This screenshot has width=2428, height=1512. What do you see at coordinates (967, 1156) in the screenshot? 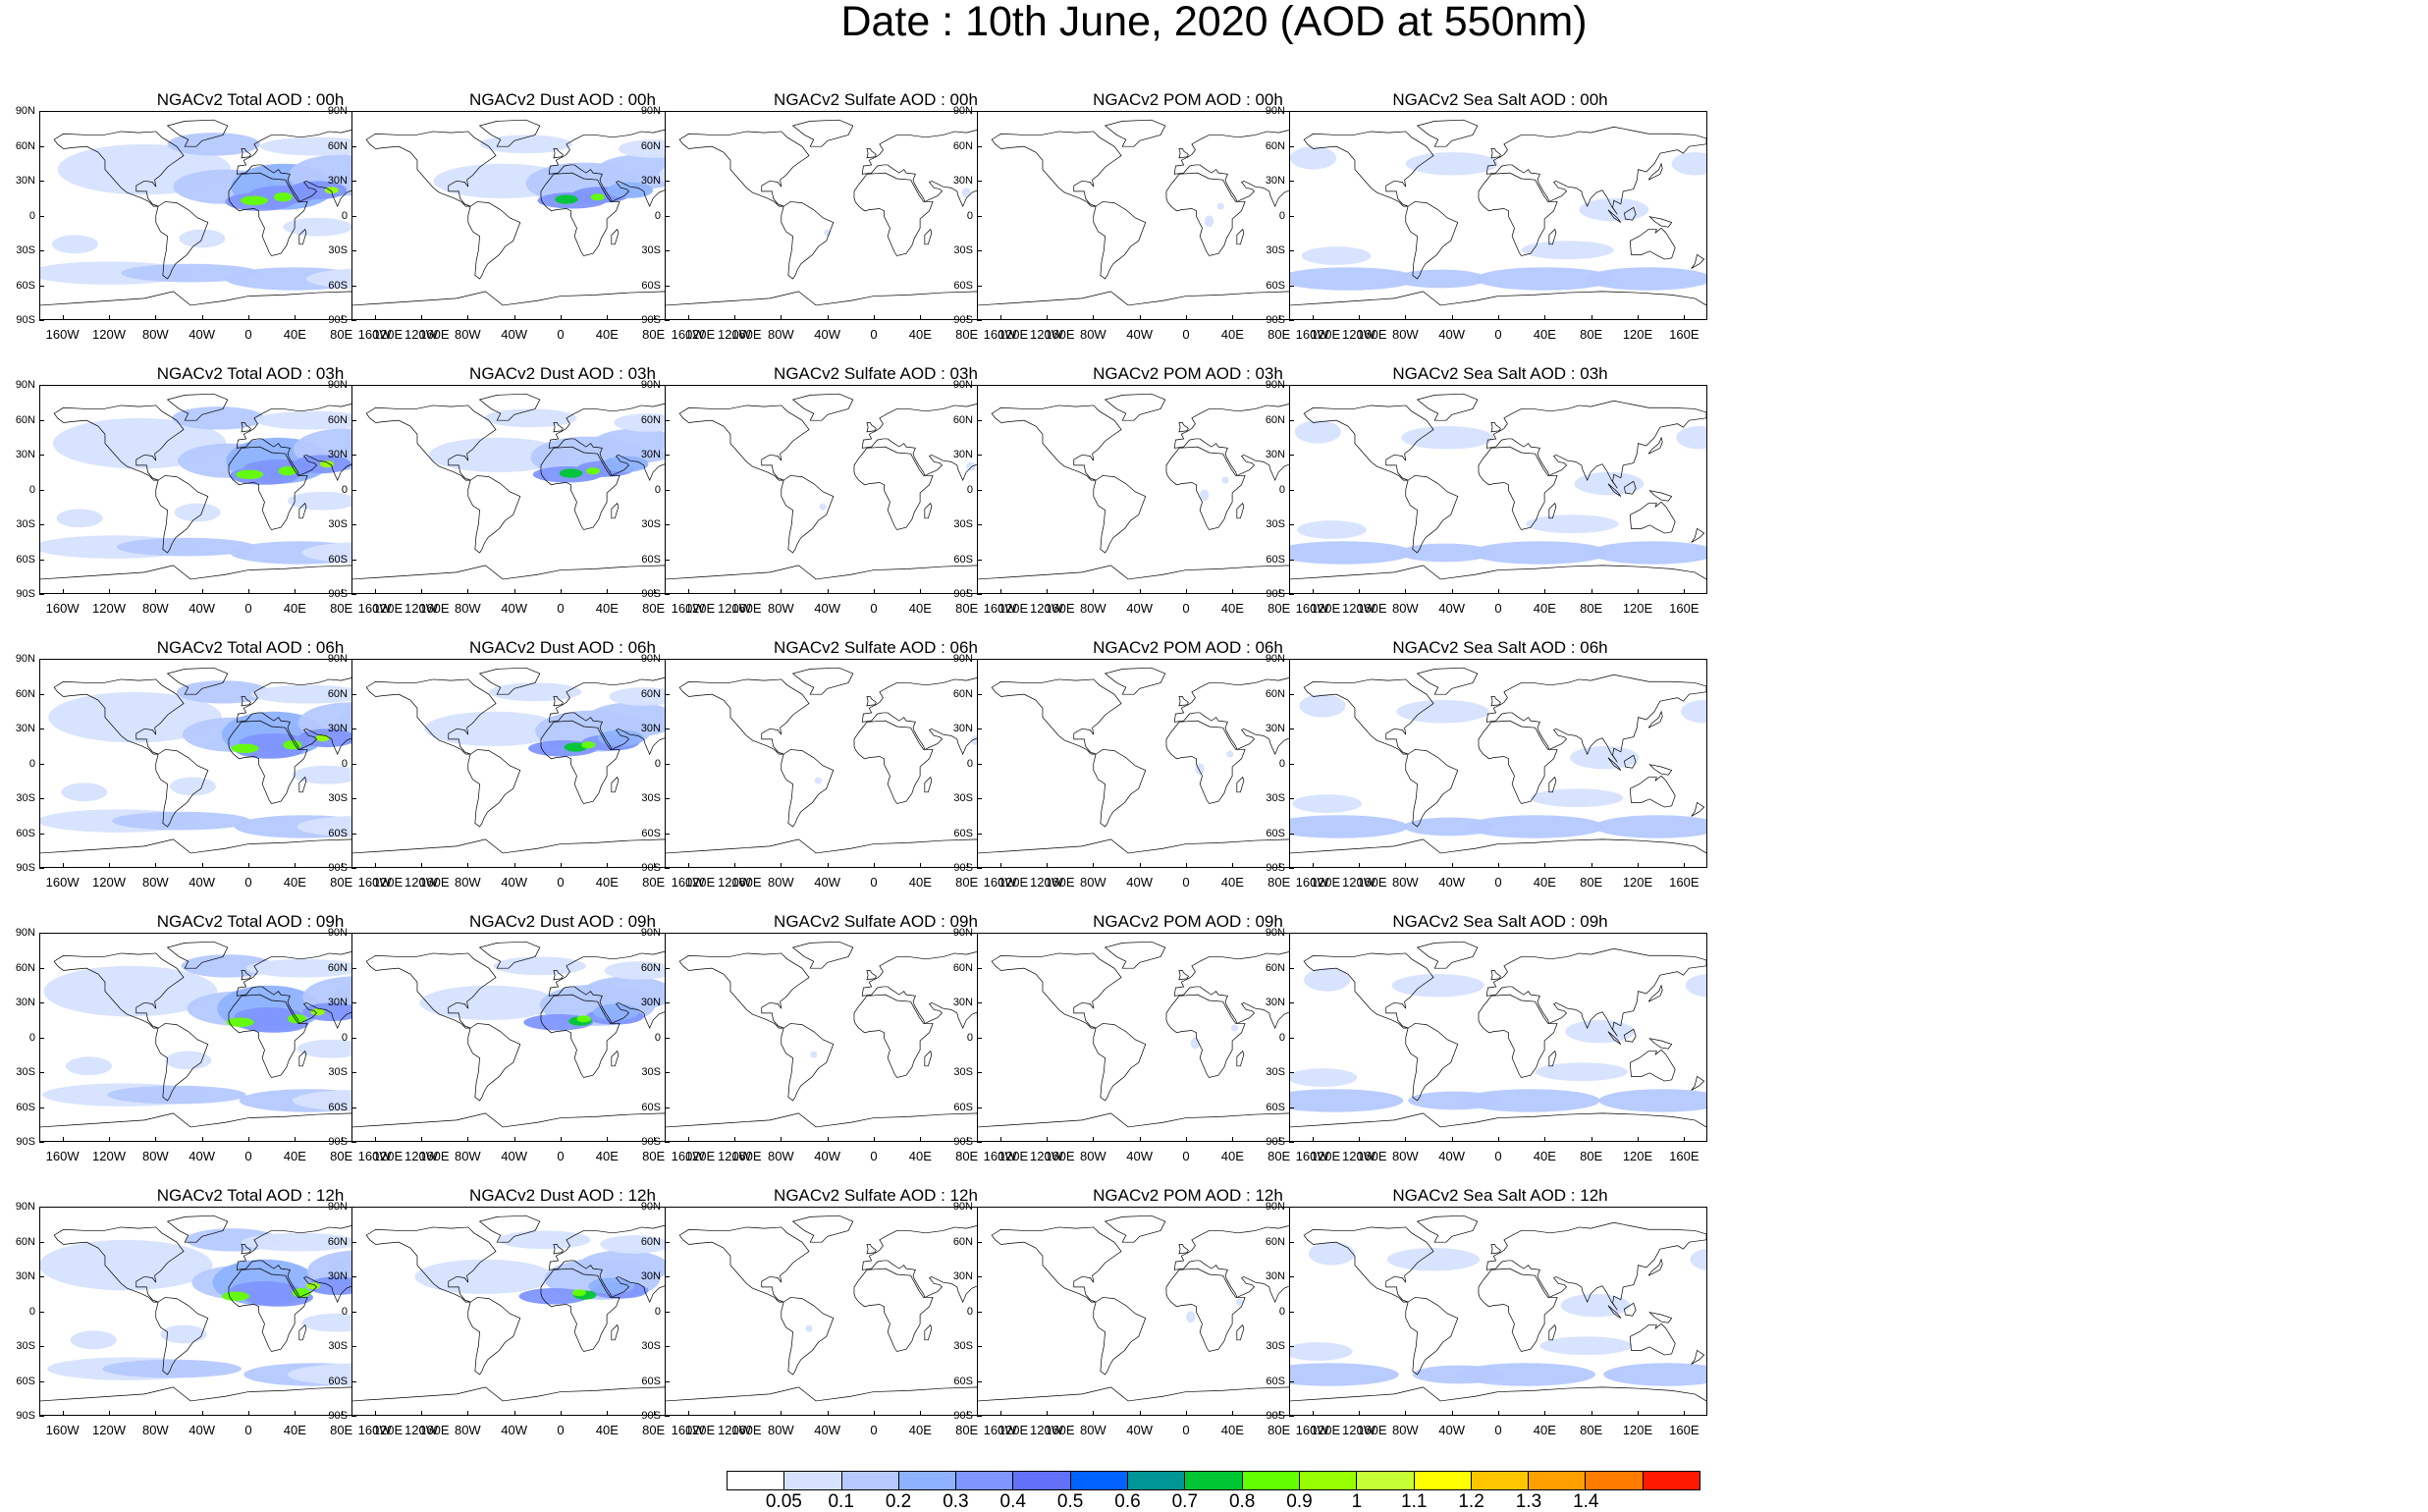
I see `lon-tick-label: 80E` at bounding box center [967, 1156].